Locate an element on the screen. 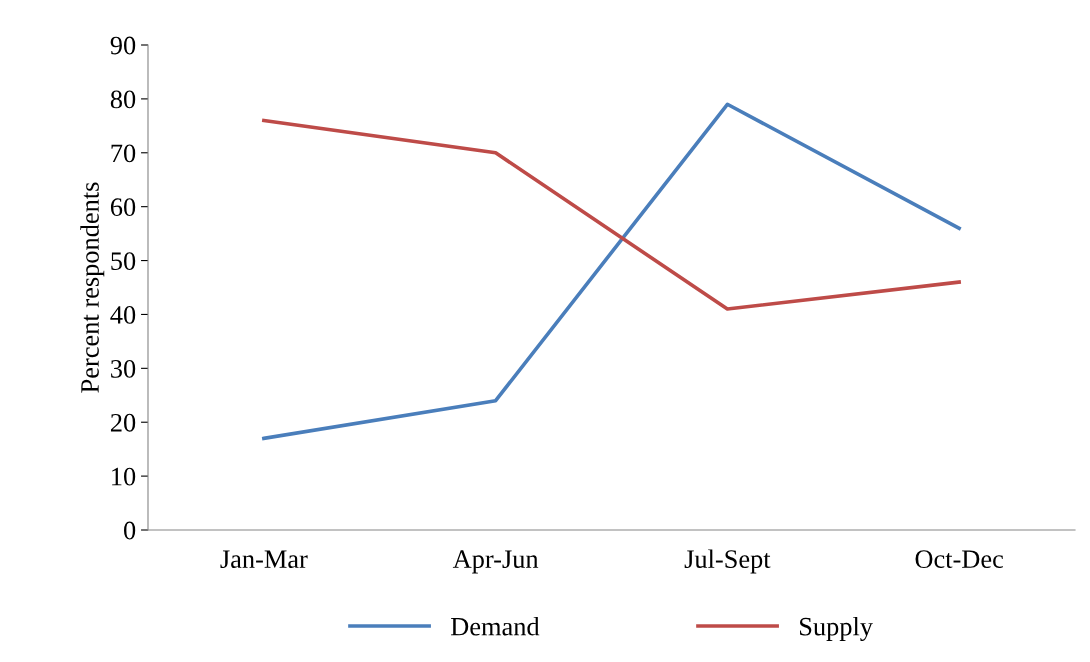 This screenshot has width=1090, height=662. y-tick-label: 30 is located at coordinates (123, 368).